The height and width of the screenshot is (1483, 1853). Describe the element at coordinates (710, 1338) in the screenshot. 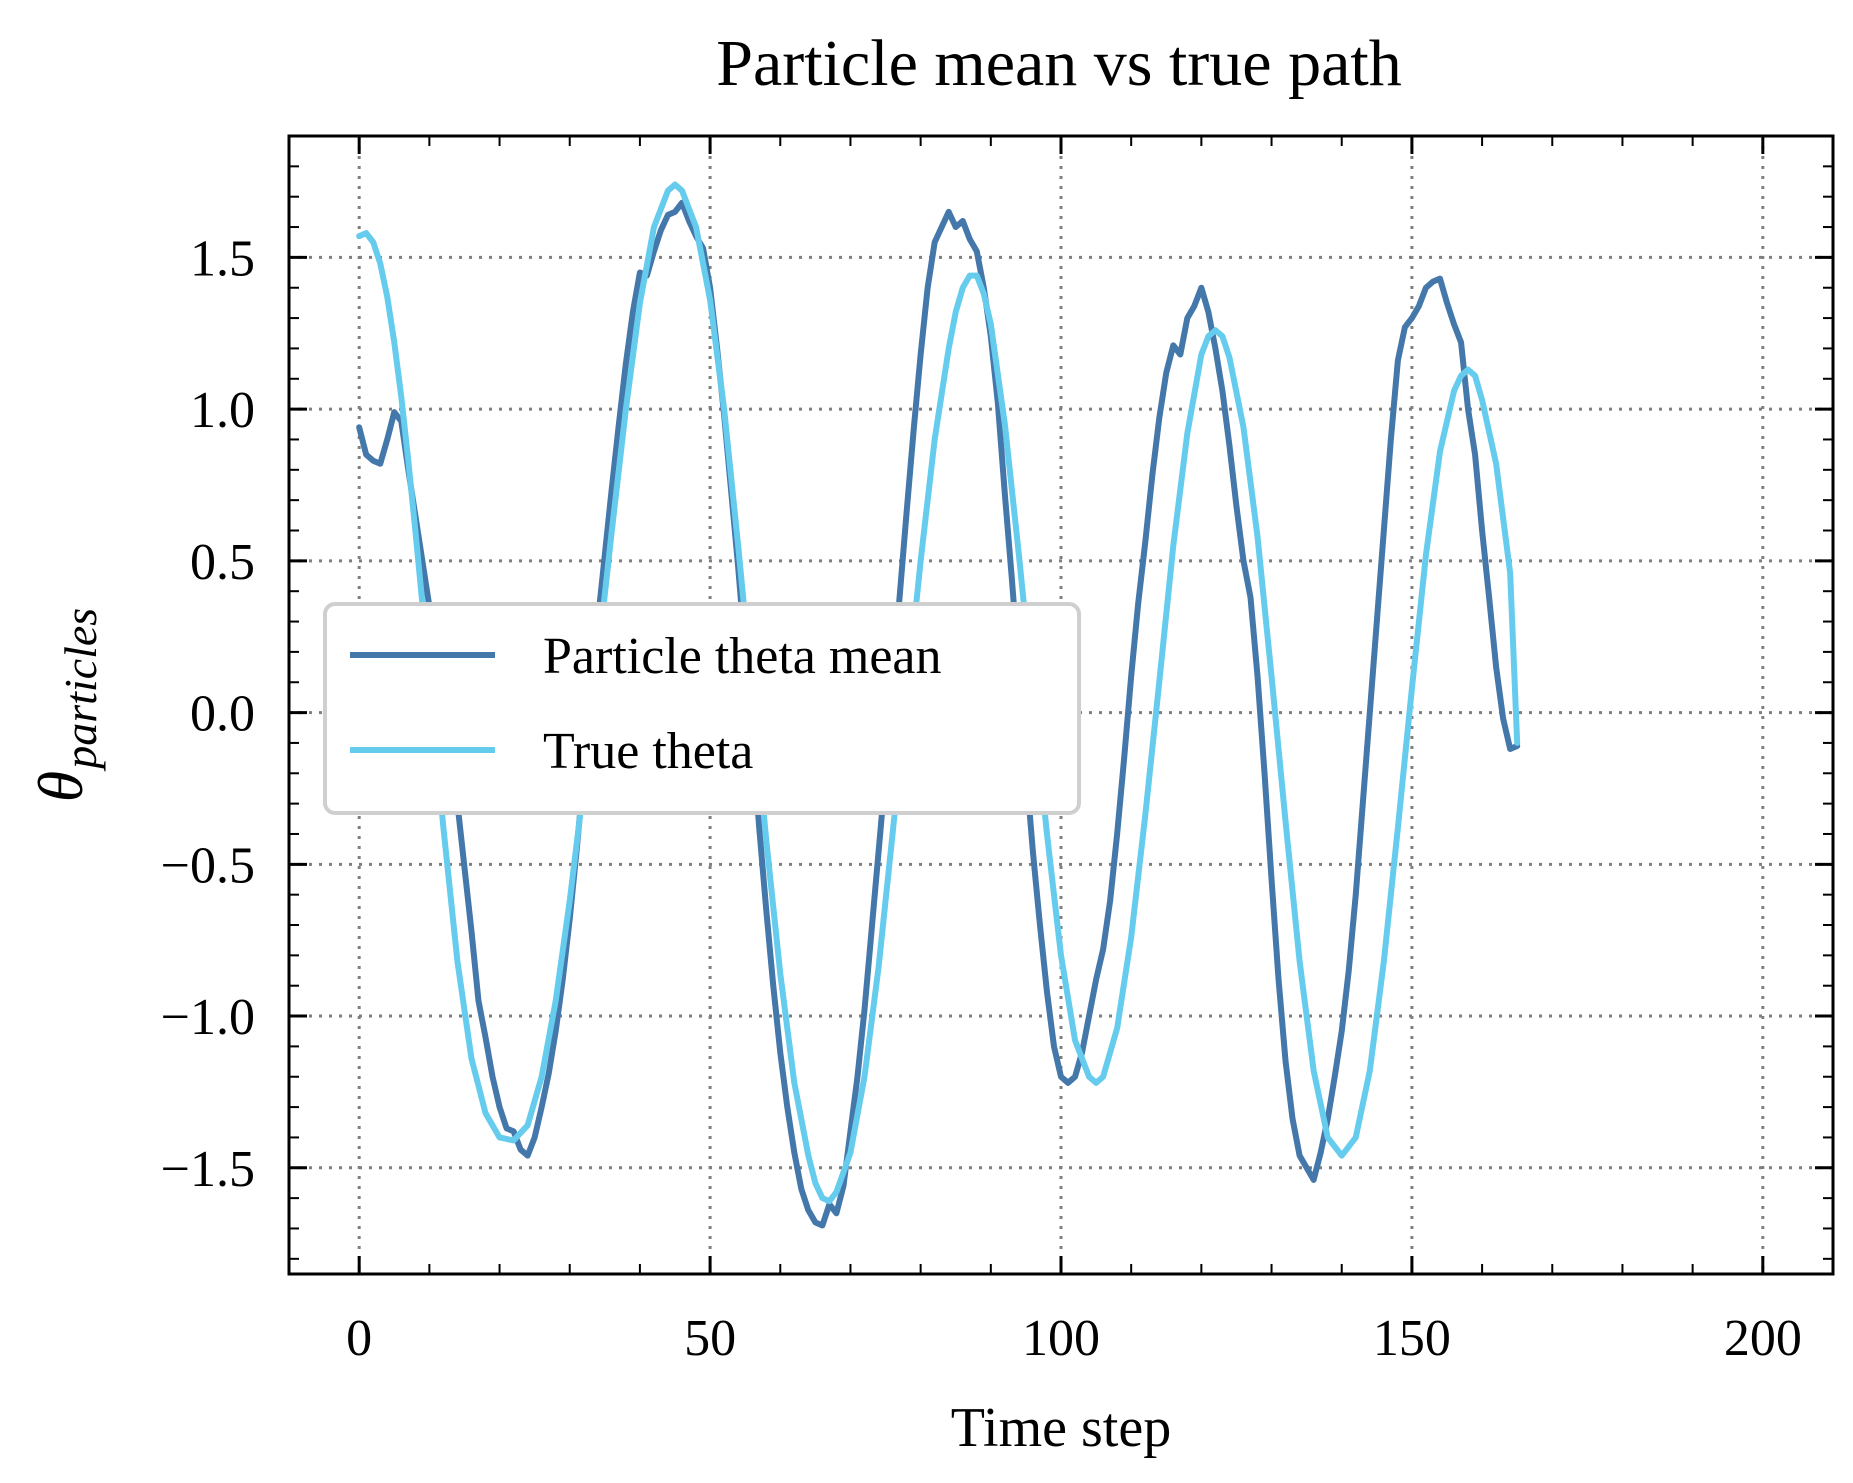

I see `x-tick-label: 50` at that location.